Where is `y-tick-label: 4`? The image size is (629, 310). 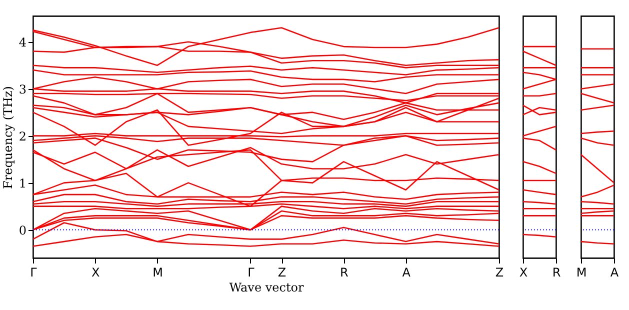
y-tick-label: 4 is located at coordinates (22, 42).